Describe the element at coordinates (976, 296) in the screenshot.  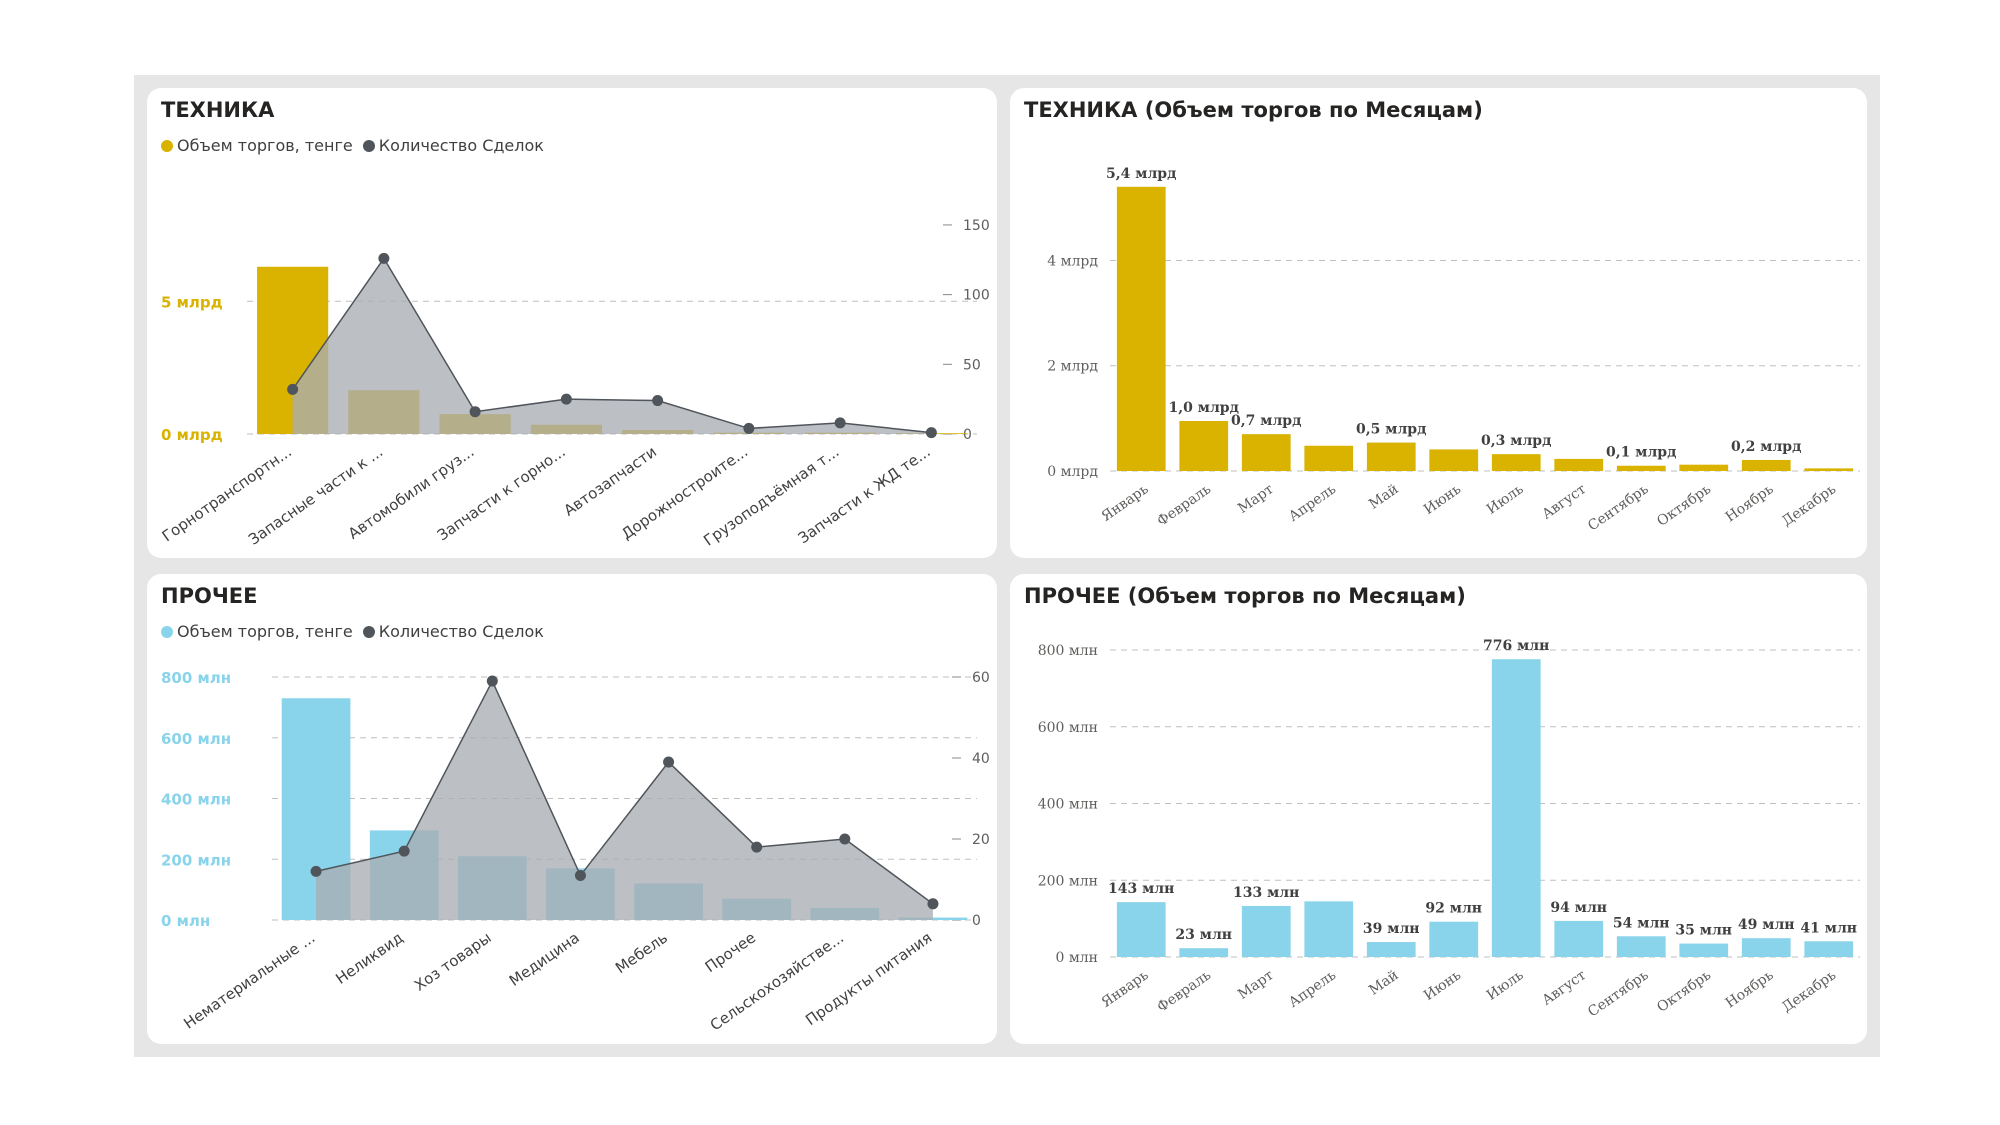
I see `y-right-tick-label: 100` at that location.